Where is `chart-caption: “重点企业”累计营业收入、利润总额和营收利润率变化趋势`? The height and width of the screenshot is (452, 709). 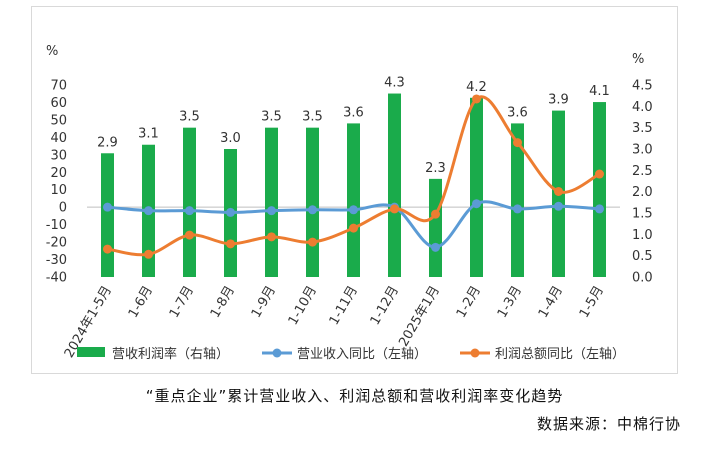
chart-caption: “重点企业”累计营业收入、利润总额和营收利润率变化趋势 is located at coordinates (354, 396).